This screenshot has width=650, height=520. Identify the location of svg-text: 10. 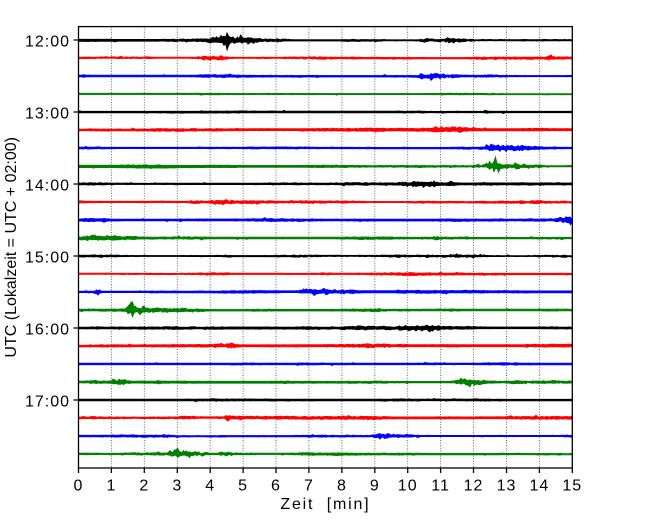
(408, 486).